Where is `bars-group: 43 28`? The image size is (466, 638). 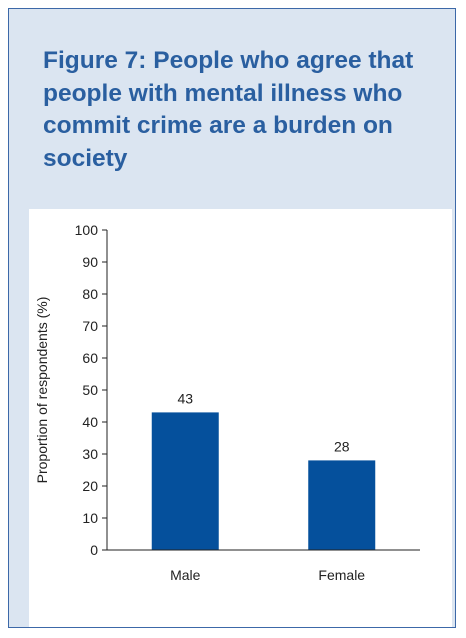
bars-group: 43 28 is located at coordinates (263, 470).